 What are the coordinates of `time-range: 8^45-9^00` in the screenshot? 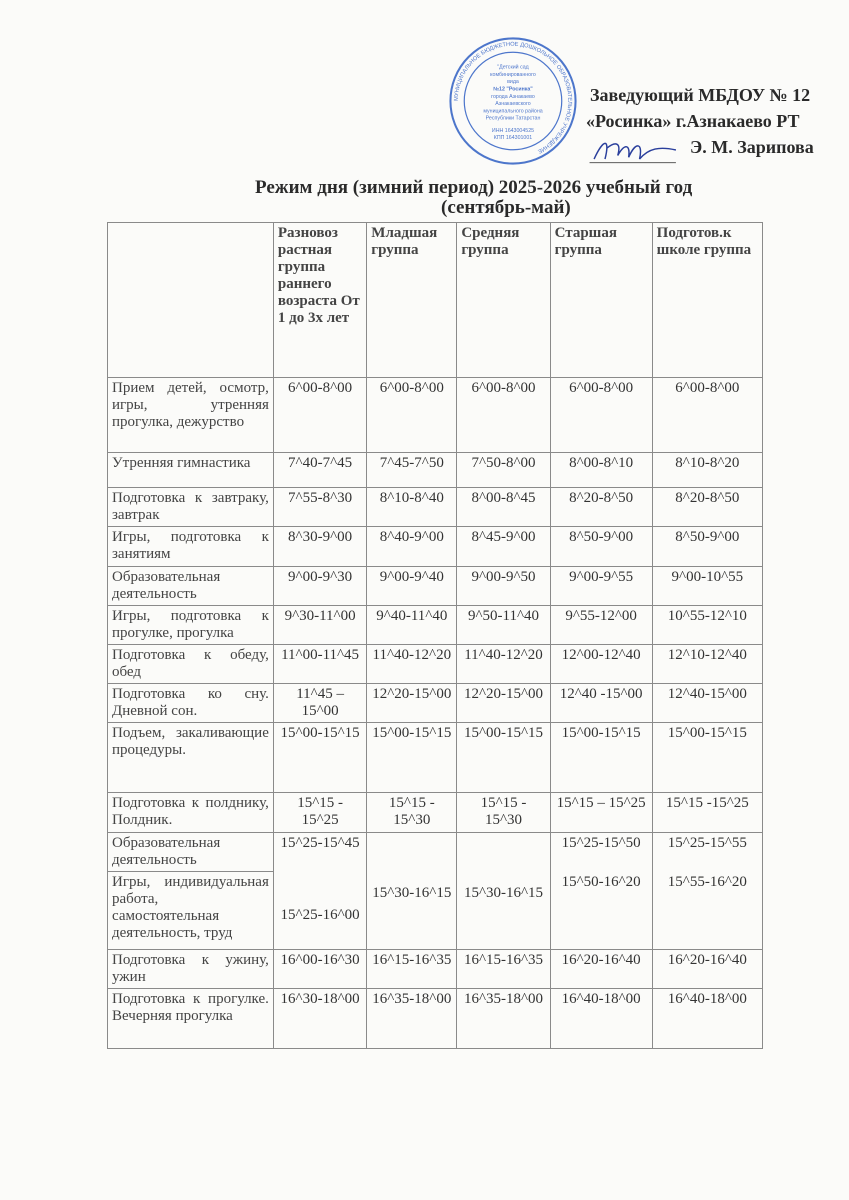 It's located at (503, 537).